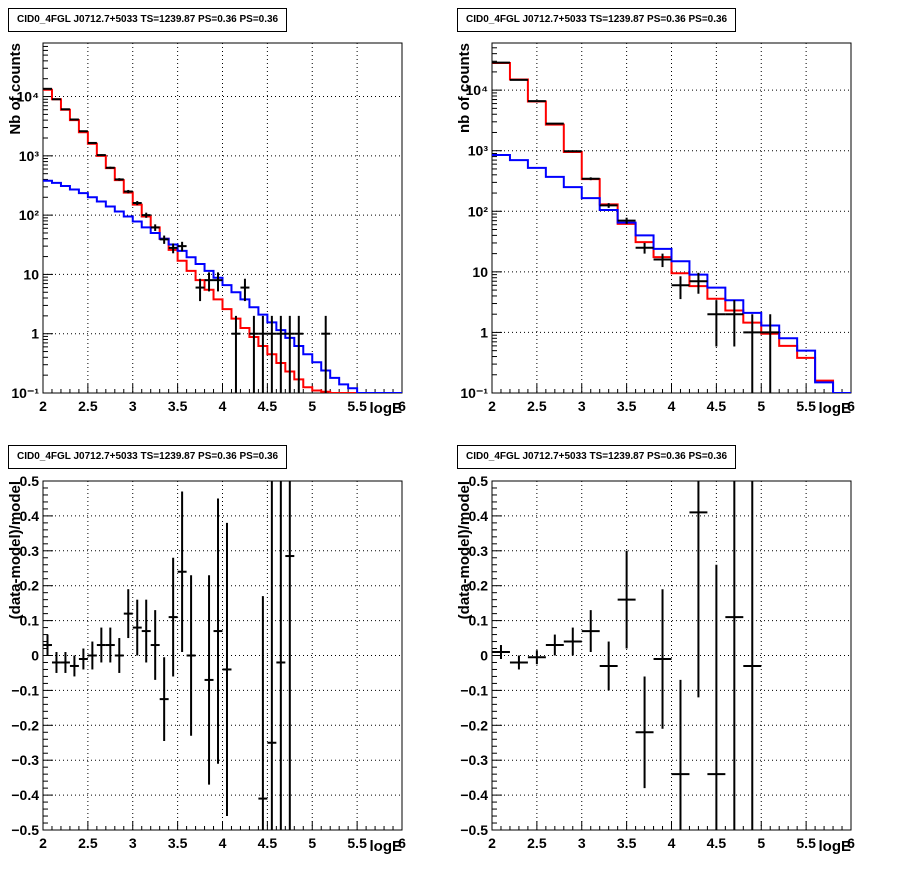 The height and width of the screenshot is (875, 898). Describe the element at coordinates (474, 393) in the screenshot. I see `y-tick-label: 10⁻¹` at that location.